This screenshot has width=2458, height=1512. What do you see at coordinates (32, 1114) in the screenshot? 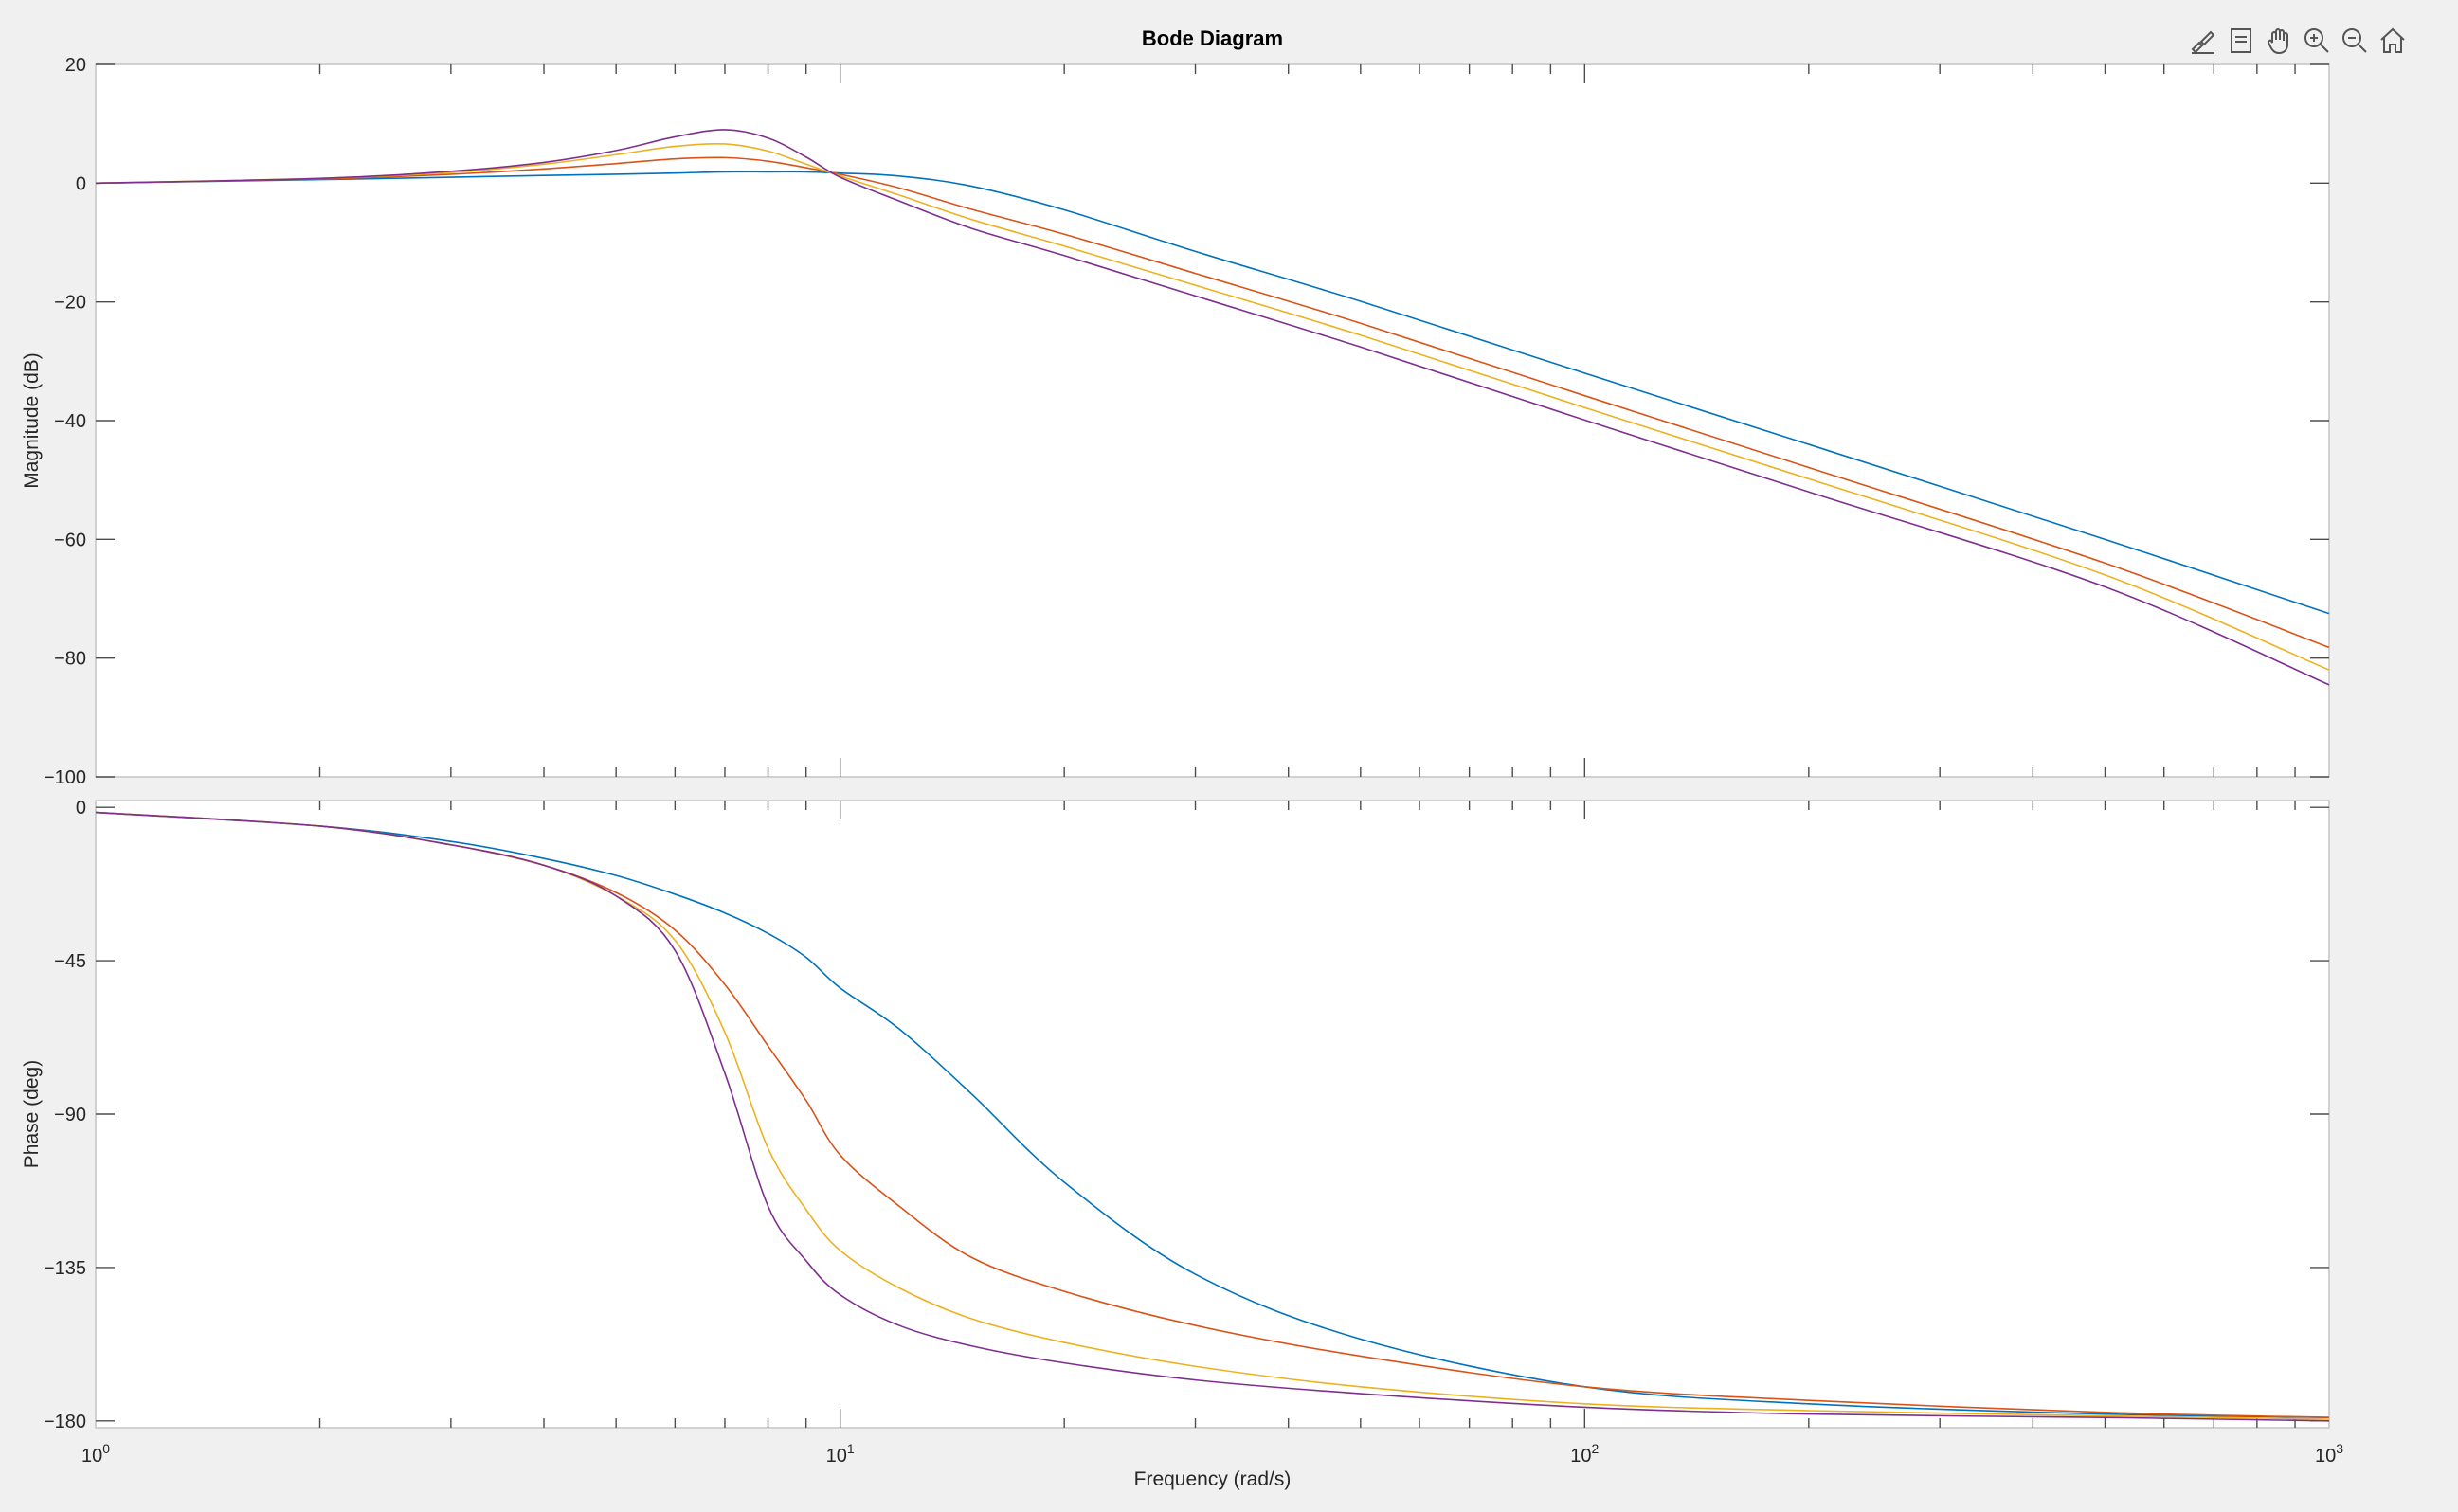
I see `y-axis-label: Phase (deg)` at bounding box center [32, 1114].